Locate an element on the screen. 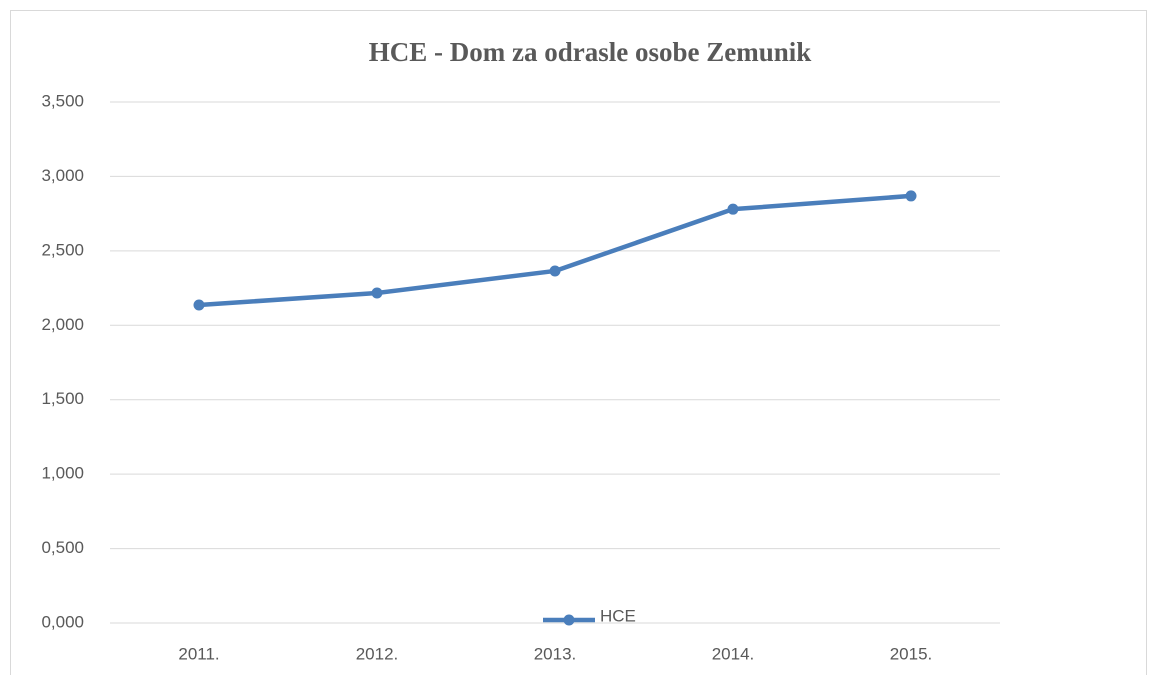  y-tick-label: 0,500 is located at coordinates (62, 547).